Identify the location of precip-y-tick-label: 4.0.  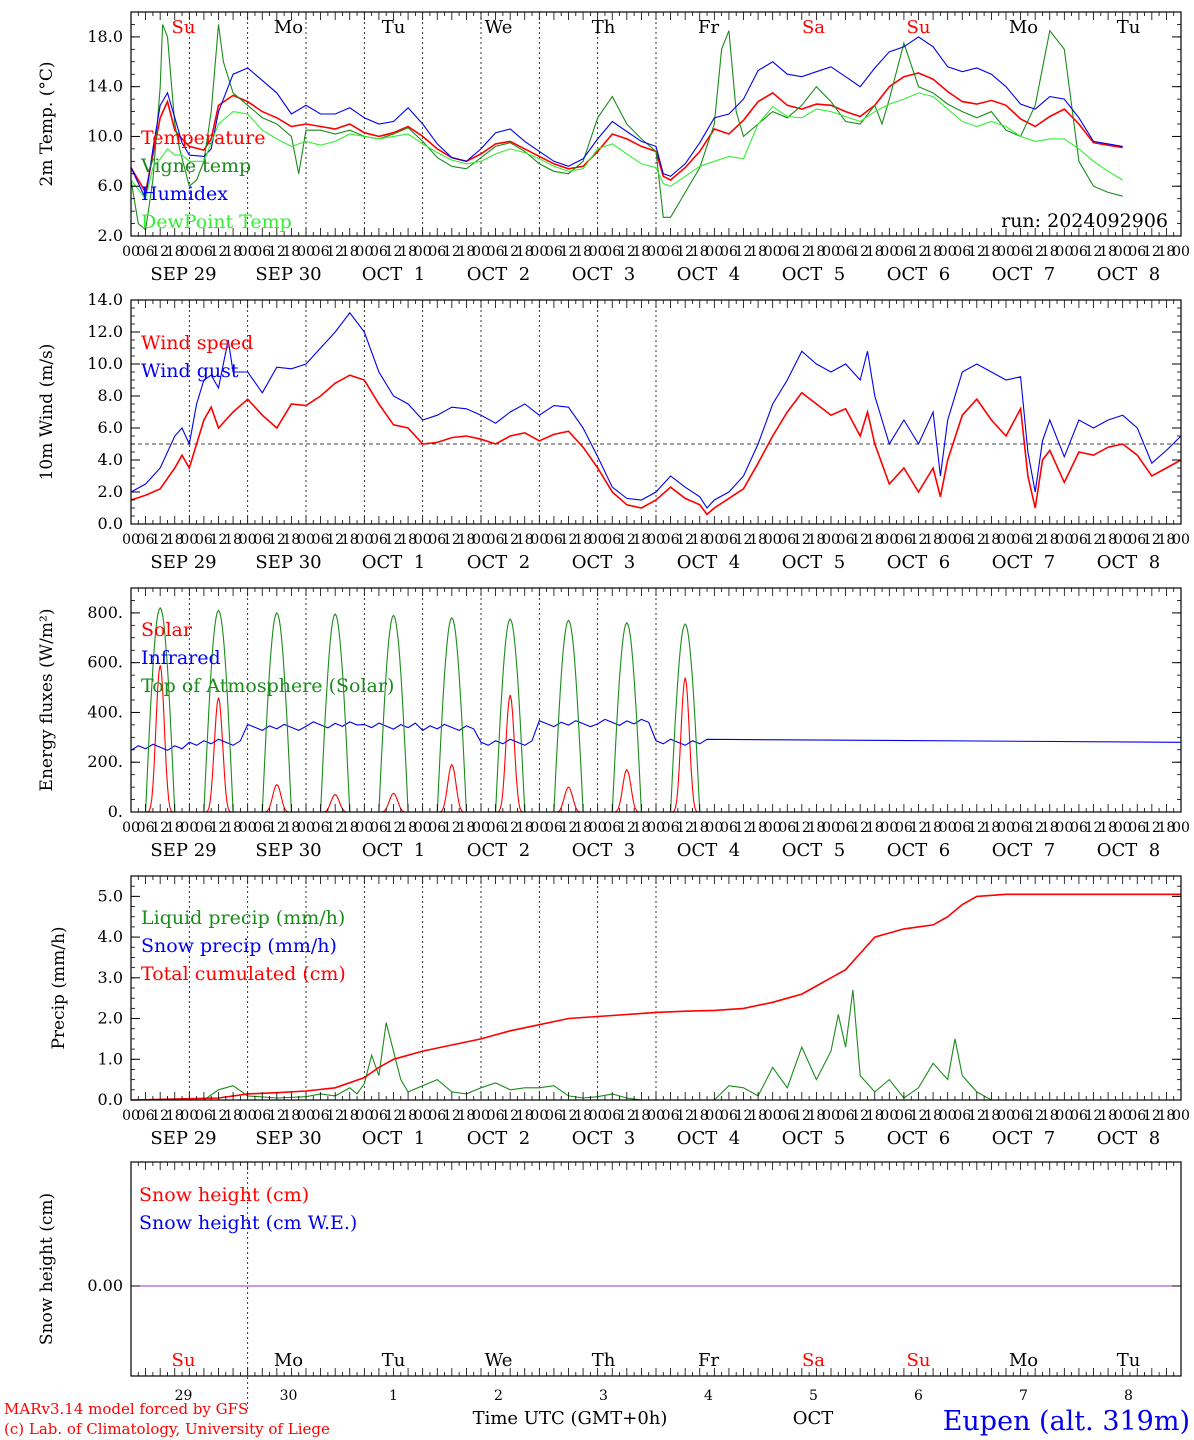
(110, 936).